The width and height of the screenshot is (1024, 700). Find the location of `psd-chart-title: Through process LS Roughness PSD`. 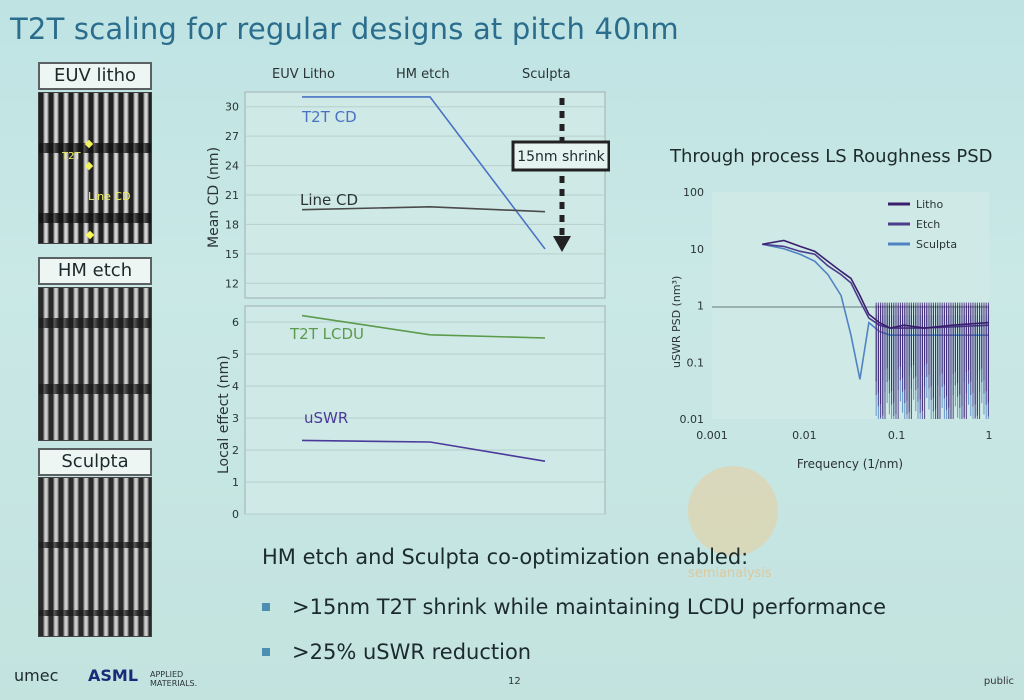

psd-chart-title: Through process LS Roughness PSD is located at coordinates (831, 156).